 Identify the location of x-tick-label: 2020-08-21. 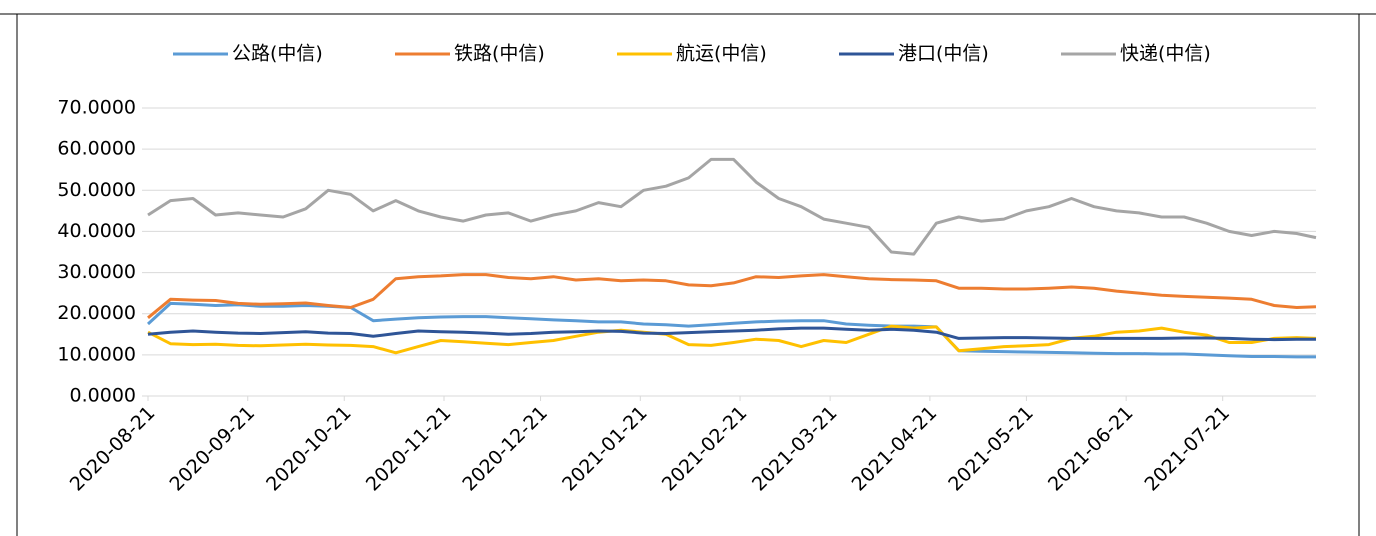
(113, 449).